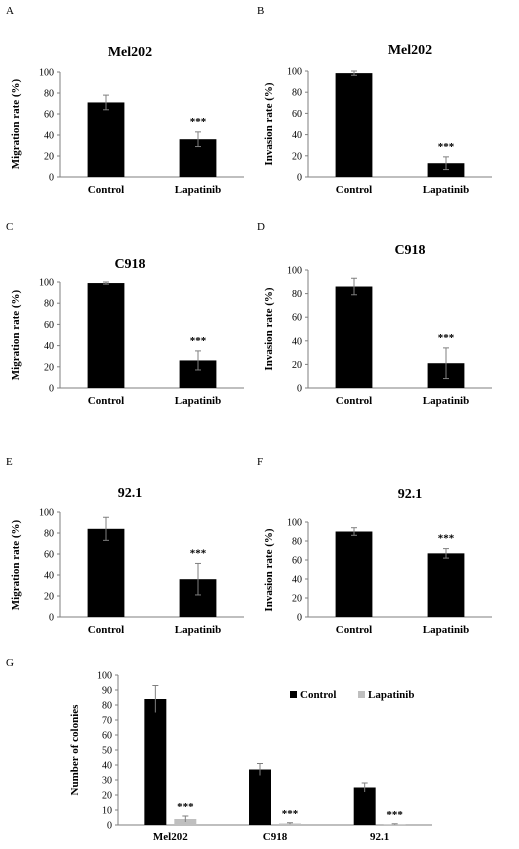 Image resolution: width=519 pixels, height=849 pixels. I want to click on y-tick-label: 10, so click(107, 811).